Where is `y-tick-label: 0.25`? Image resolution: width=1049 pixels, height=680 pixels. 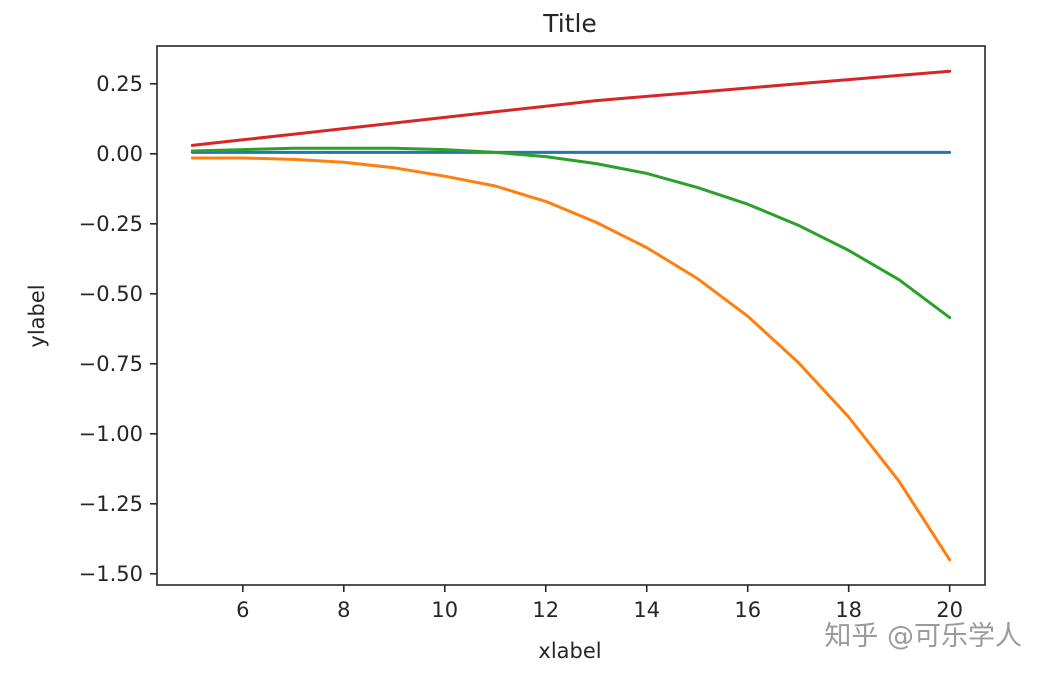 y-tick-label: 0.25 is located at coordinates (119, 84).